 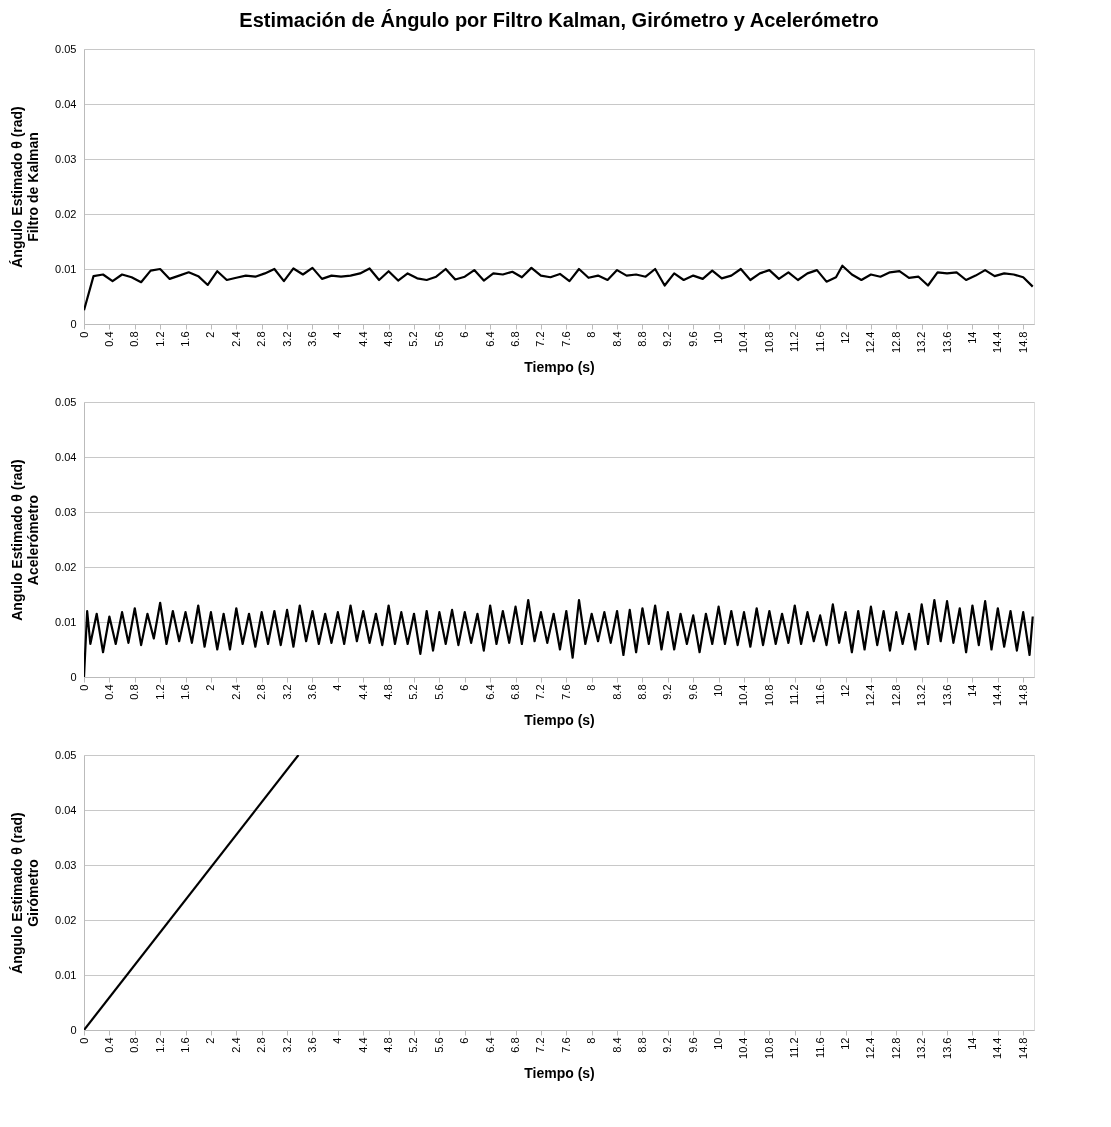 I want to click on x-tick-label: 11.6, so click(x=819, y=342).